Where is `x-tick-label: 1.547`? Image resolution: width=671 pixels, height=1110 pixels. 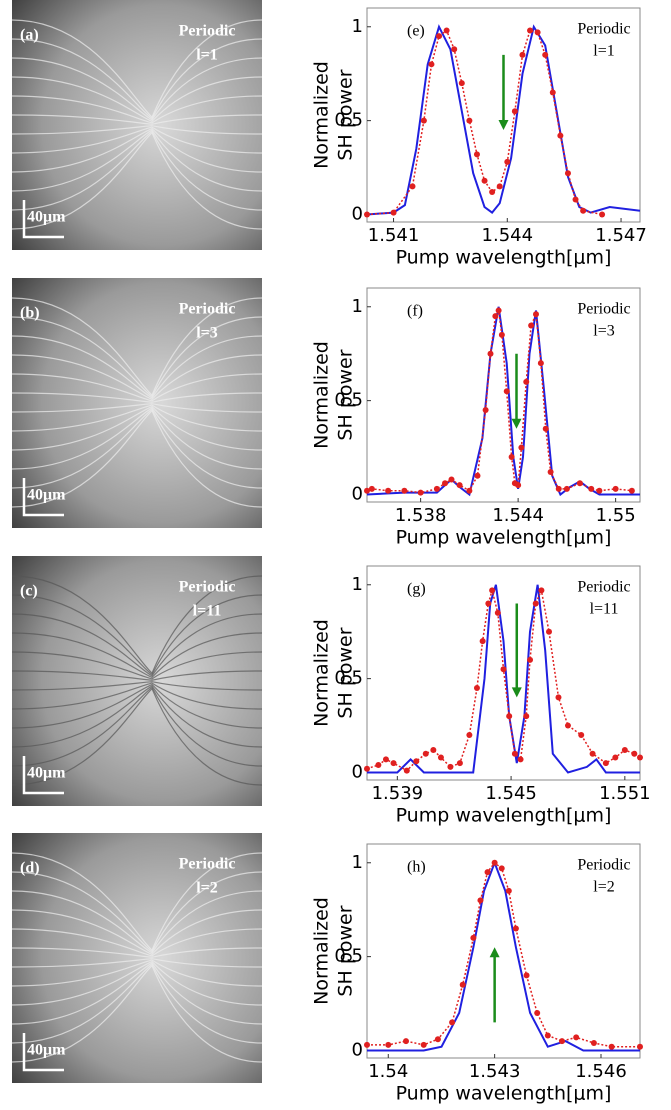 x-tick-label: 1.547 is located at coordinates (621, 235).